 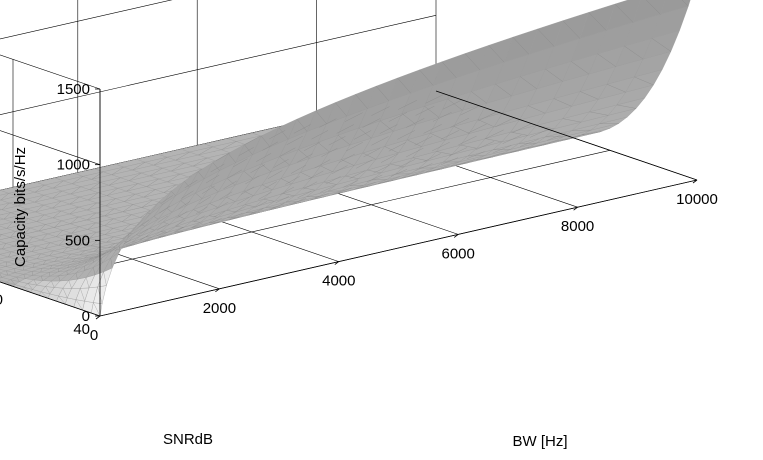 What do you see at coordinates (50, 299) in the screenshot?
I see `y-axis-line` at bounding box center [50, 299].